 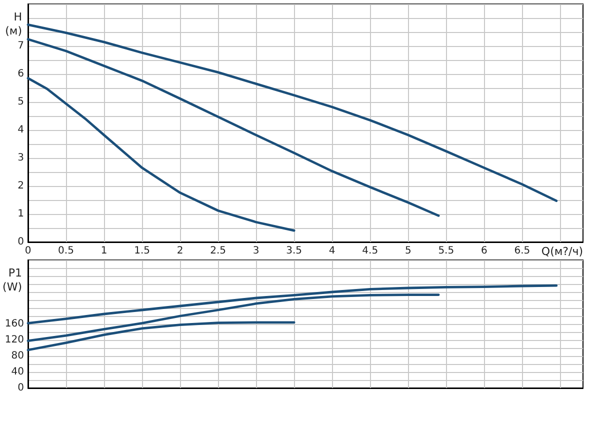 What do you see at coordinates (562, 251) in the screenshot?
I see `x-axis-title: Q(м?/ч)` at bounding box center [562, 251].